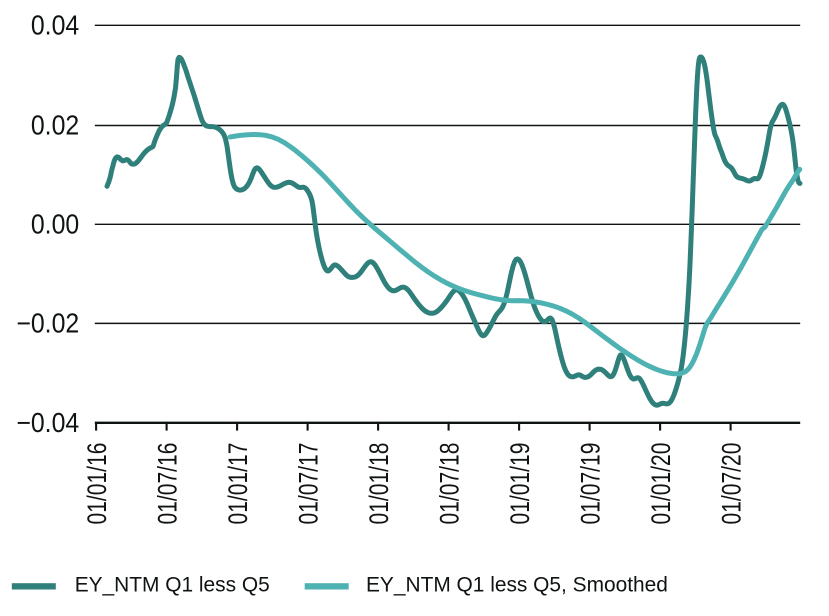  I want to click on svg-text: EY_NTM Q1 less Q5, so click(172, 585).